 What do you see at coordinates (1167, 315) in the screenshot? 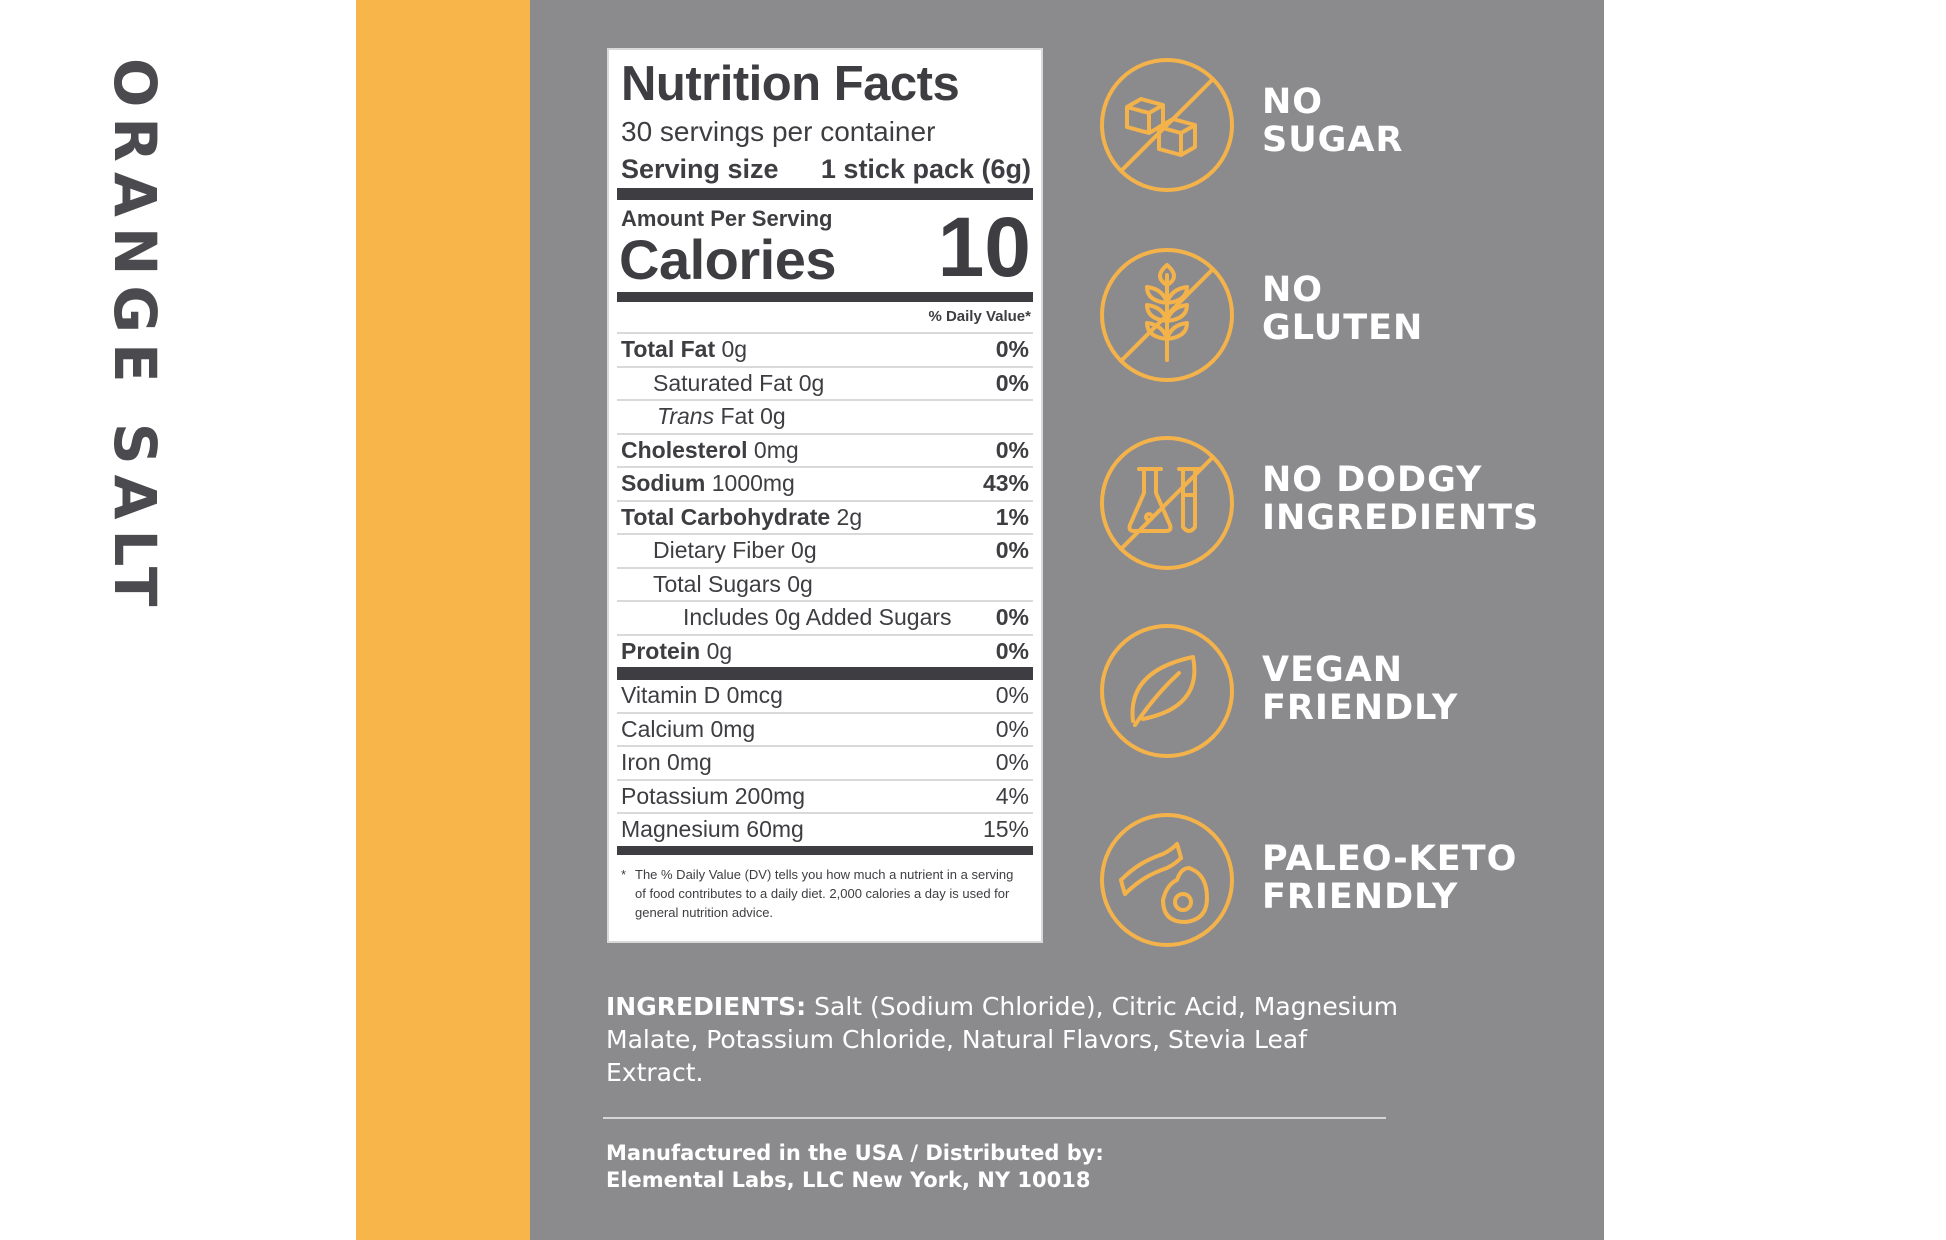
I see `no-wheat-icon` at bounding box center [1167, 315].